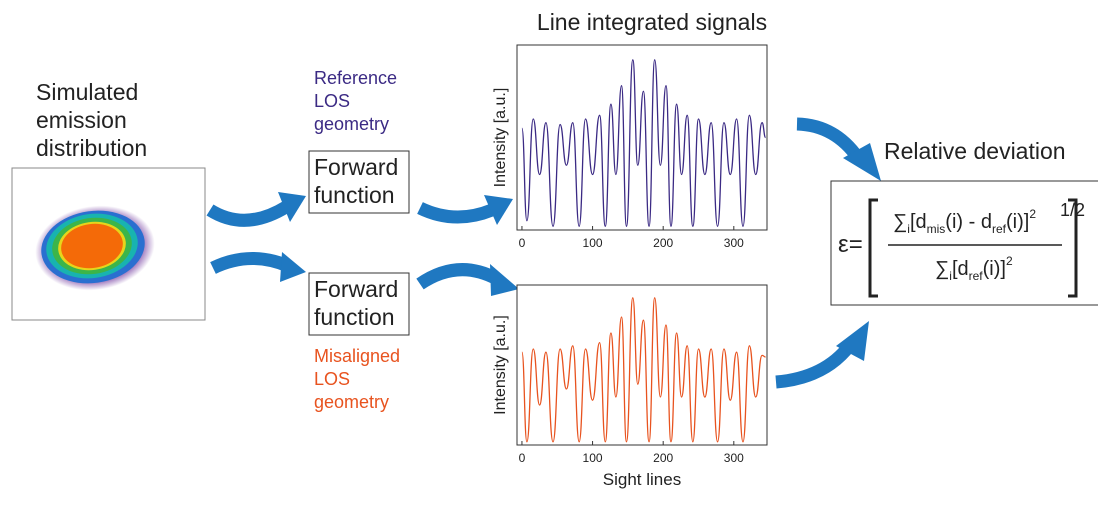 This screenshot has height=505, width=1098. Describe the element at coordinates (652, 22) in the screenshot. I see `chart-title: Line integrated signals` at that location.